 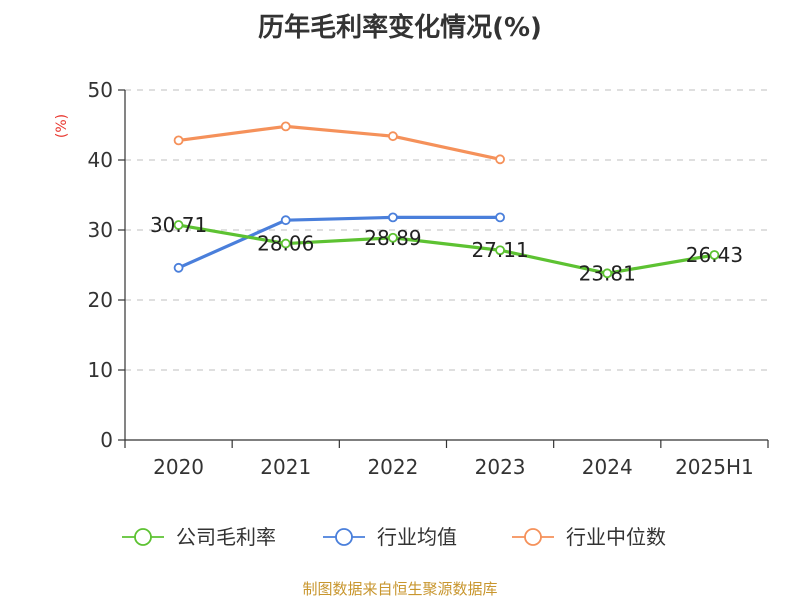 What do you see at coordinates (500, 467) in the screenshot?
I see `x-tick-label: 2023` at bounding box center [500, 467].